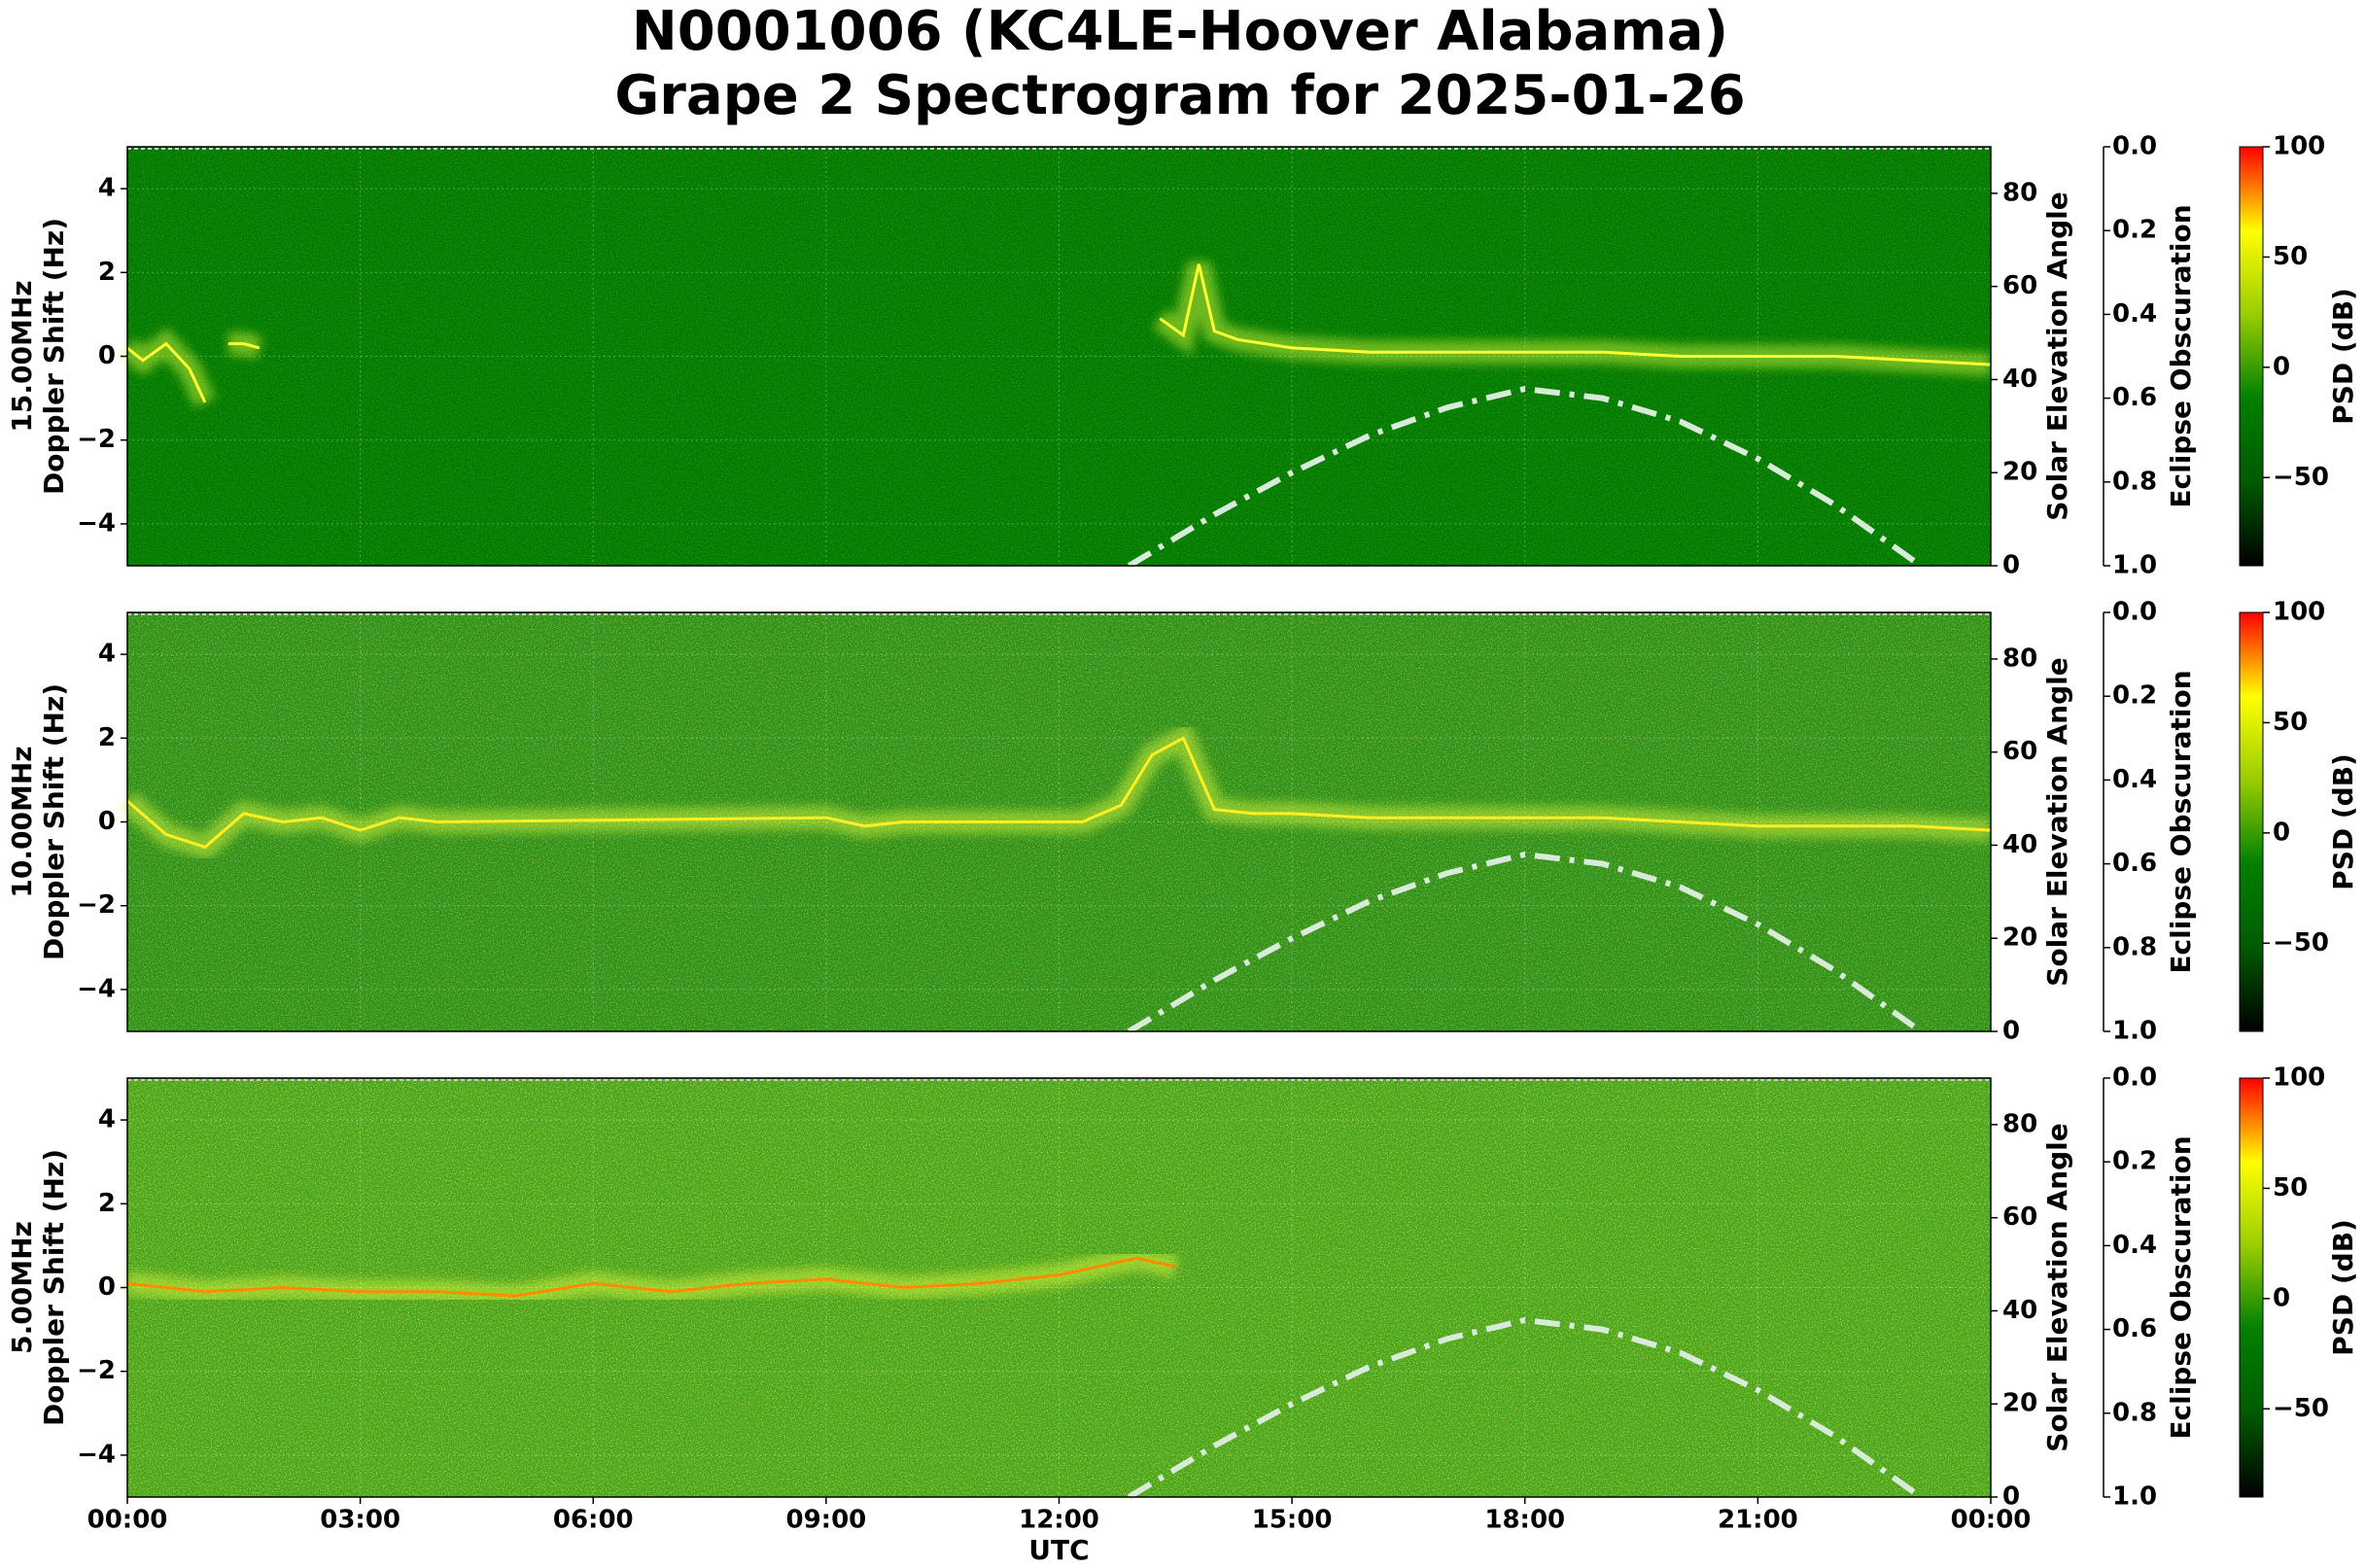  I want to click on x-tick-label: 12:00, so click(1059, 1520).